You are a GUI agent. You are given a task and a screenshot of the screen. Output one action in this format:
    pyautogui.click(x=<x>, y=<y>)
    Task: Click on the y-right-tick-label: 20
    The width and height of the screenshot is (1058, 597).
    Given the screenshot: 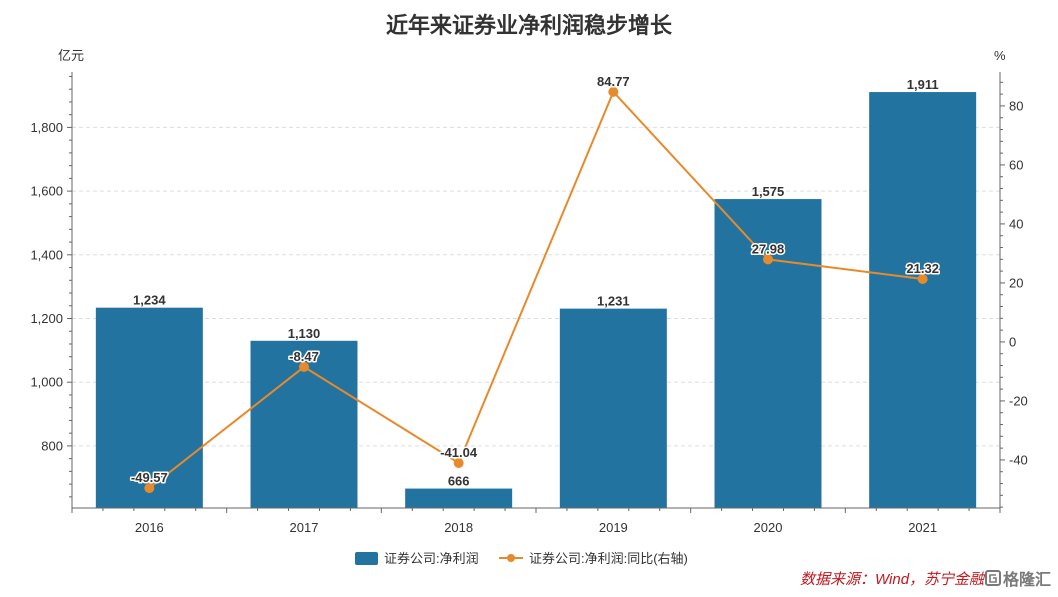 What is the action you would take?
    pyautogui.click(x=1016, y=282)
    